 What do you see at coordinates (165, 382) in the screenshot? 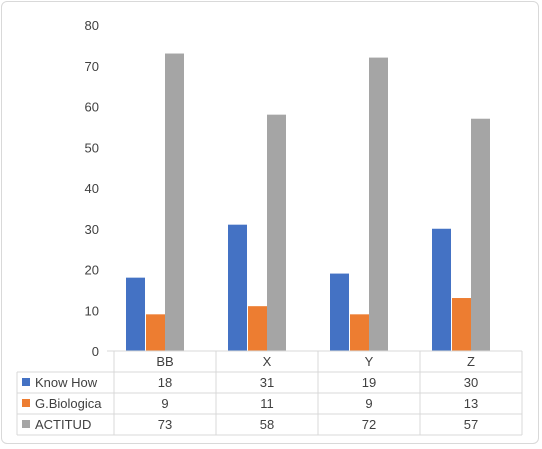
I see `data-label: 18` at bounding box center [165, 382].